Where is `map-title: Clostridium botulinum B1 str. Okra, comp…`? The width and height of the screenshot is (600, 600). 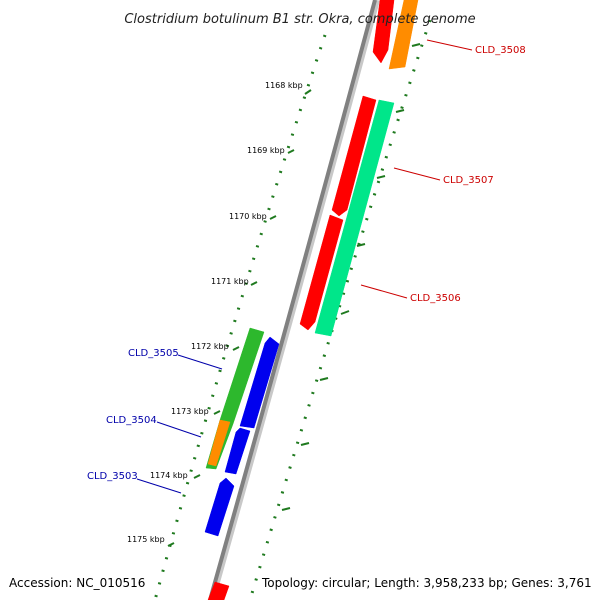 map-title: Clostridium botulinum B1 str. Okra, comp… is located at coordinates (299, 19).